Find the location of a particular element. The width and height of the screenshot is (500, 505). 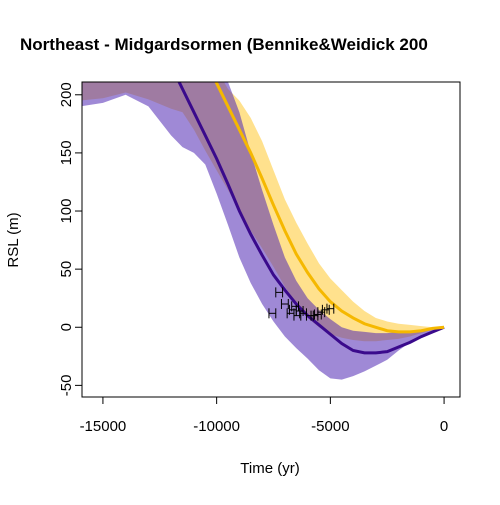

x-tick-label: 0 is located at coordinates (444, 426).